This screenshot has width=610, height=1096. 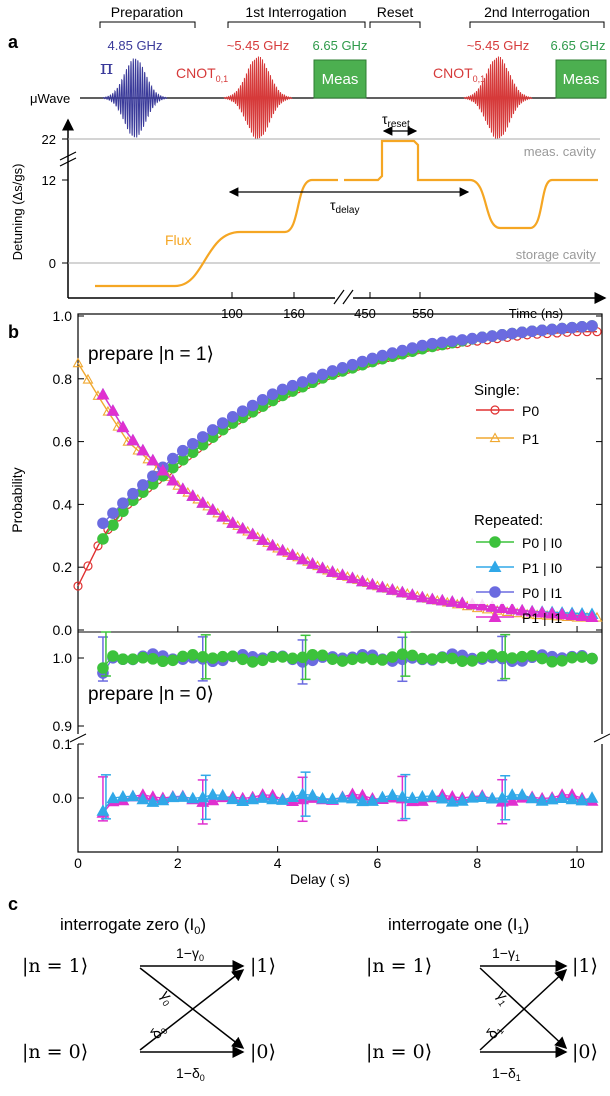 What do you see at coordinates (263, 1052) in the screenshot?
I see `left-ket-0: |0⟩` at bounding box center [263, 1052].